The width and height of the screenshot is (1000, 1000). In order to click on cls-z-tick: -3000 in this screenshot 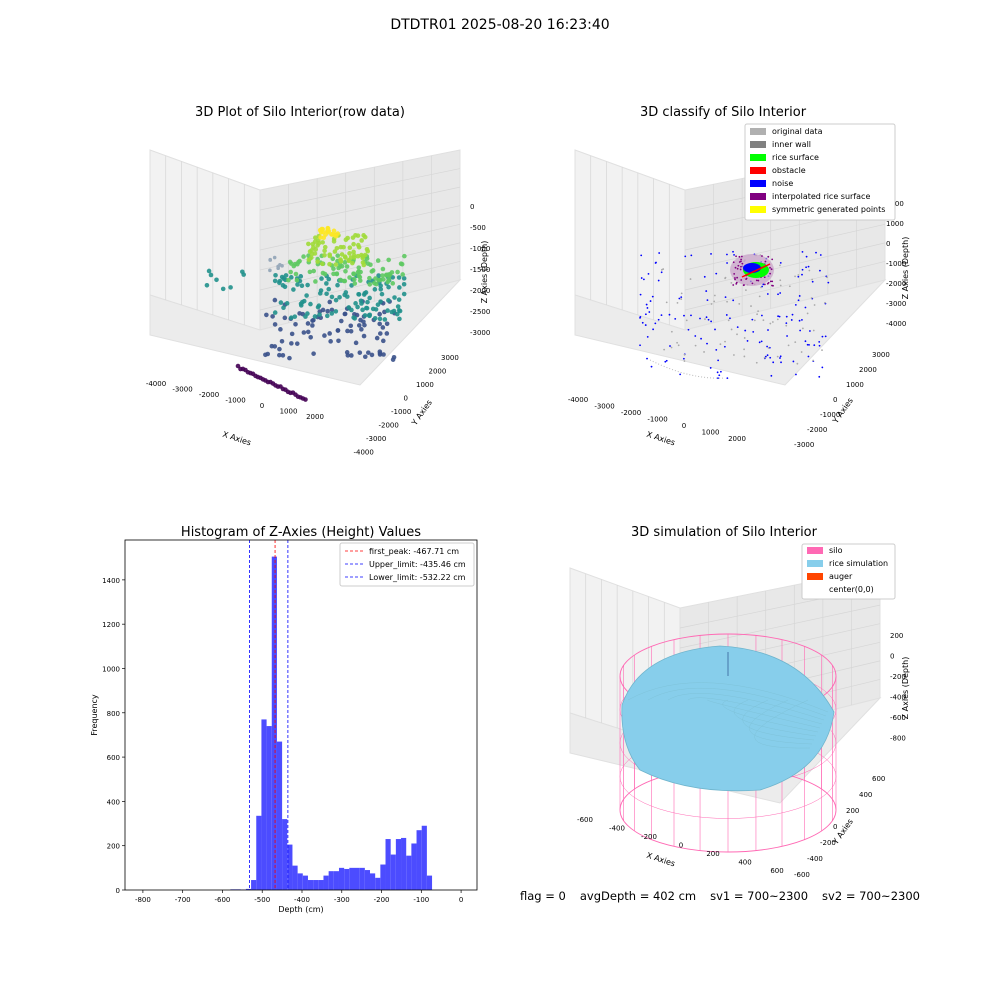, I will do `click(896, 304)`.